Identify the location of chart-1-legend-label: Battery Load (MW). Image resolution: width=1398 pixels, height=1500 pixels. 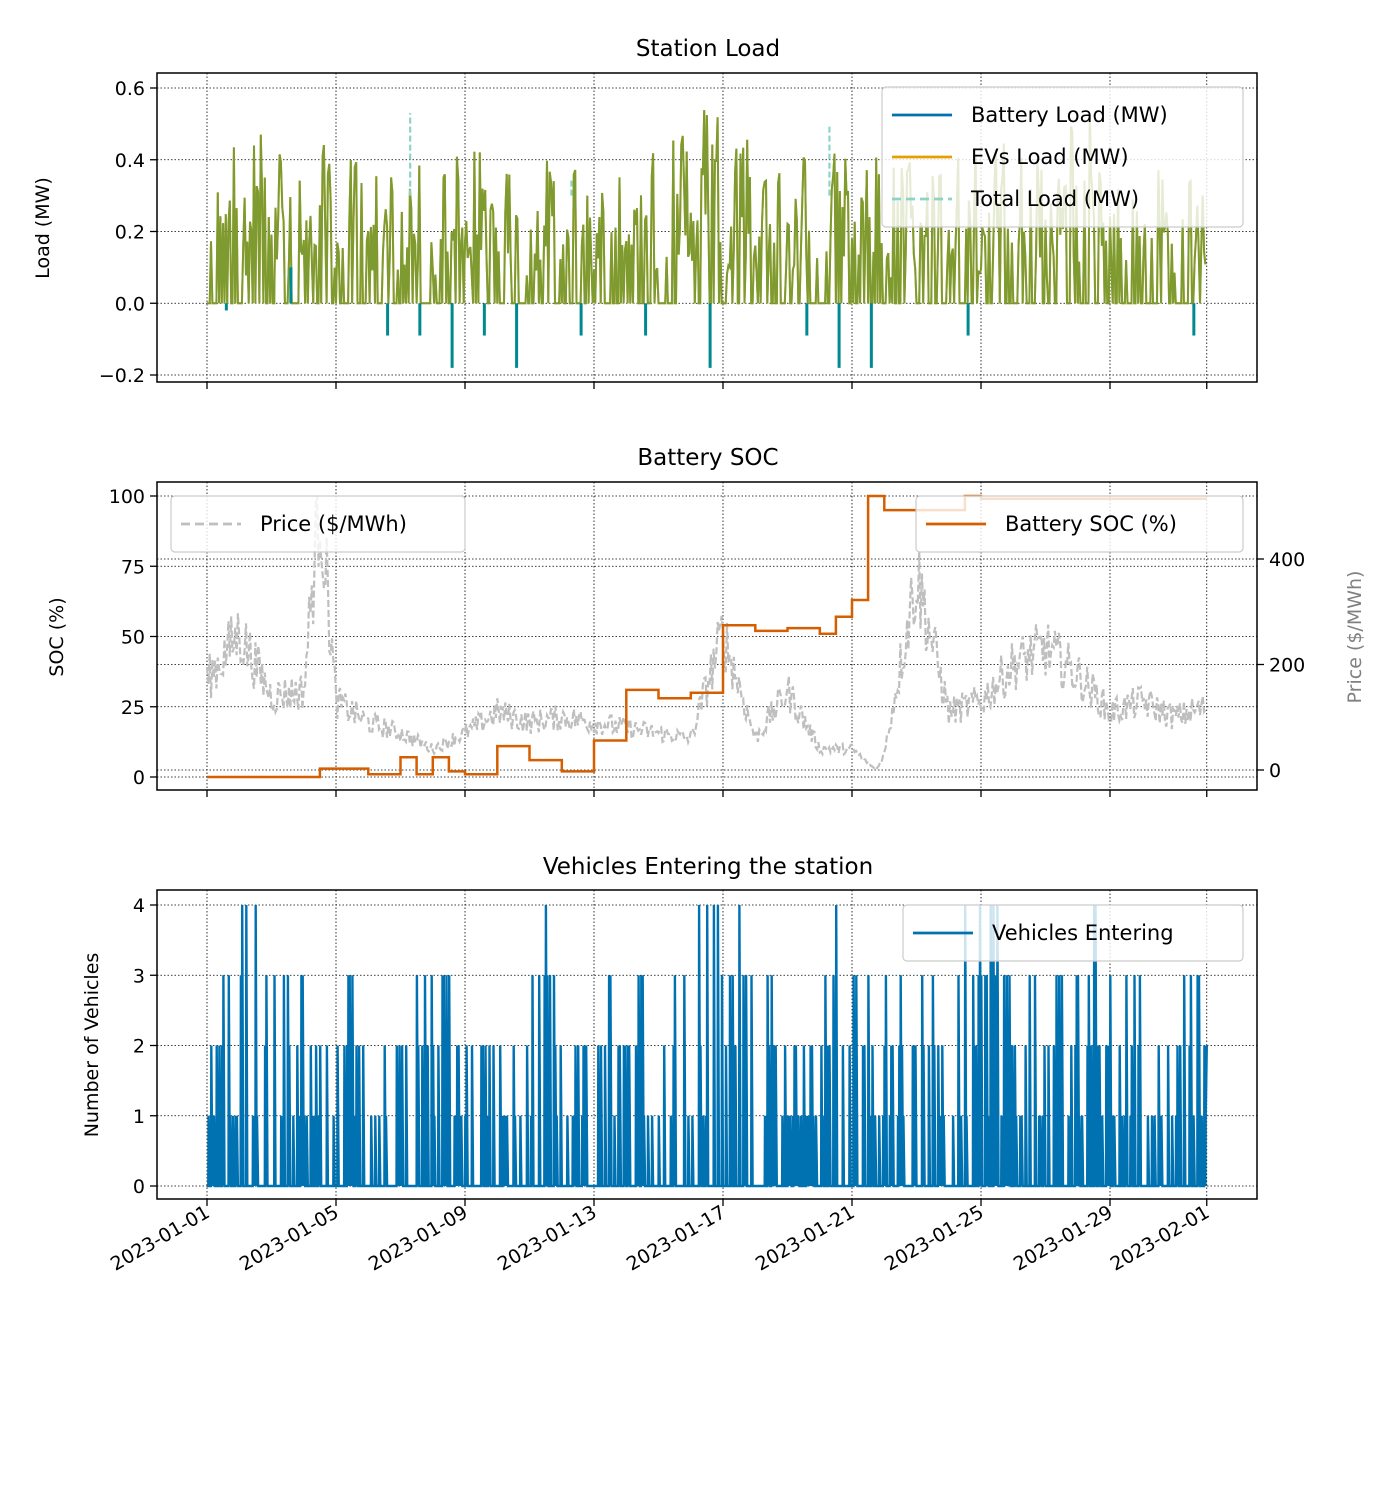
(1069, 115).